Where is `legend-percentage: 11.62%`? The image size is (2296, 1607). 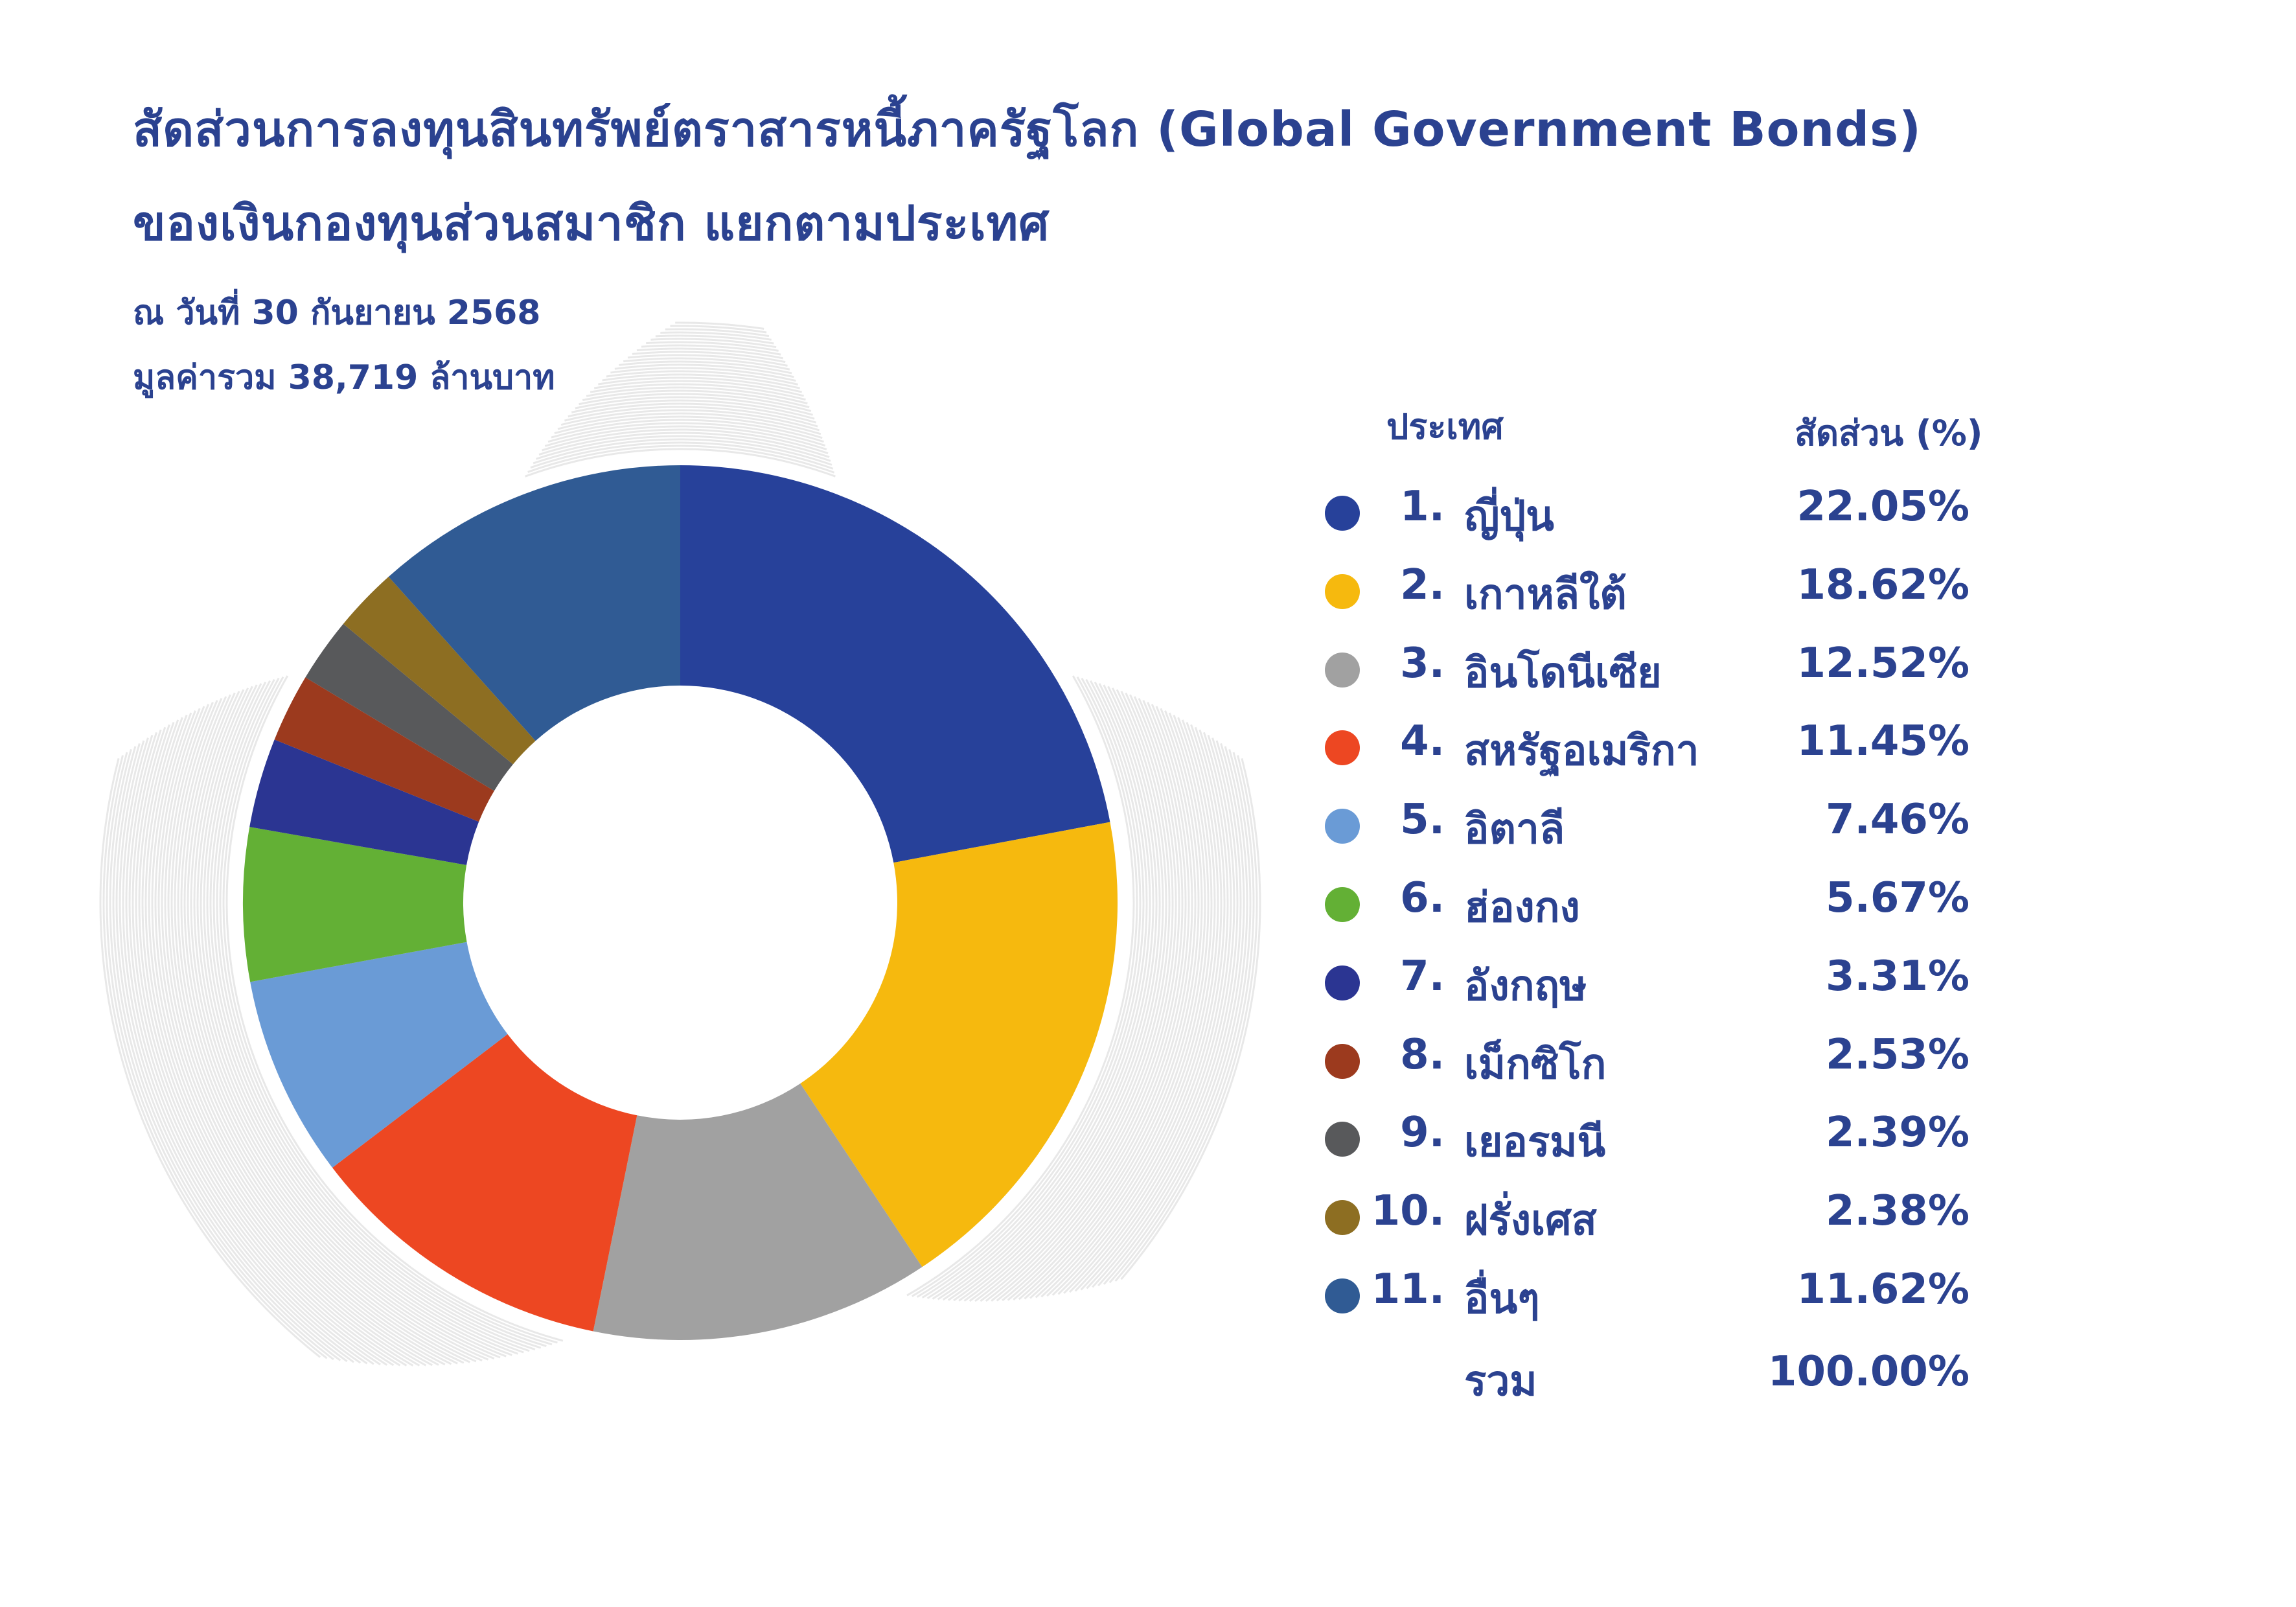
legend-percentage: 11.62% is located at coordinates (1883, 1289).